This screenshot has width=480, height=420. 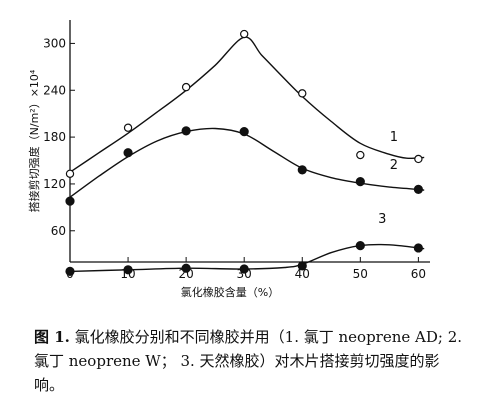 What do you see at coordinates (52, 337) in the screenshot?
I see `figure-label: 图 1.` at bounding box center [52, 337].